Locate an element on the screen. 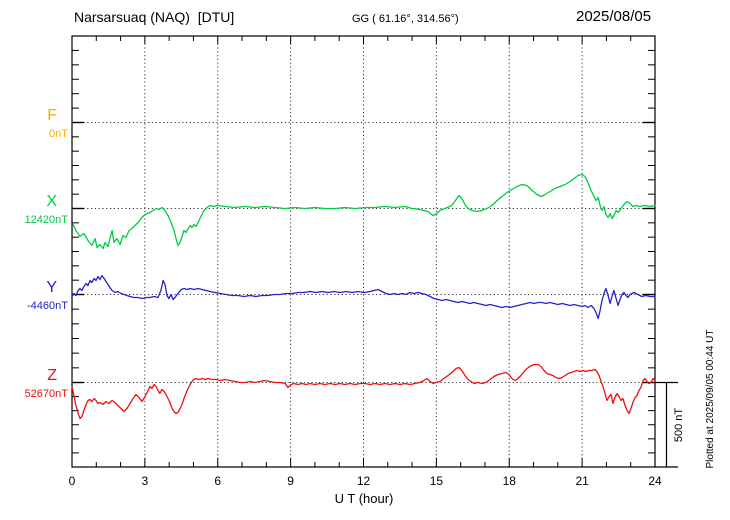  x-axis-title: U T (hour) is located at coordinates (364, 498).